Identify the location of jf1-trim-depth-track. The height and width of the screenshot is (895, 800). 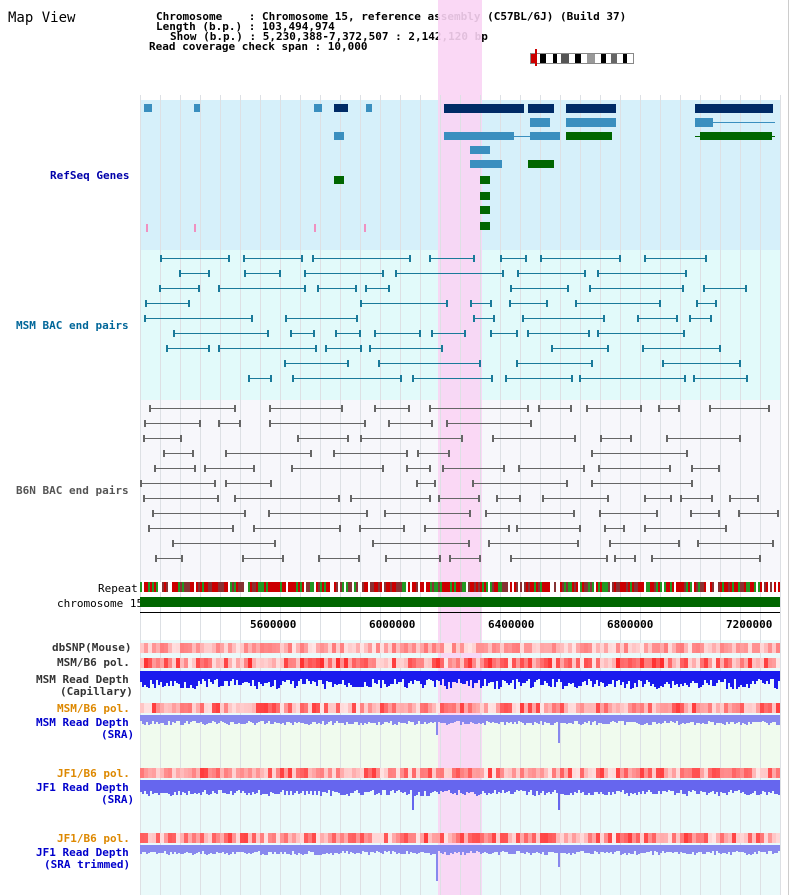
(460, 863).